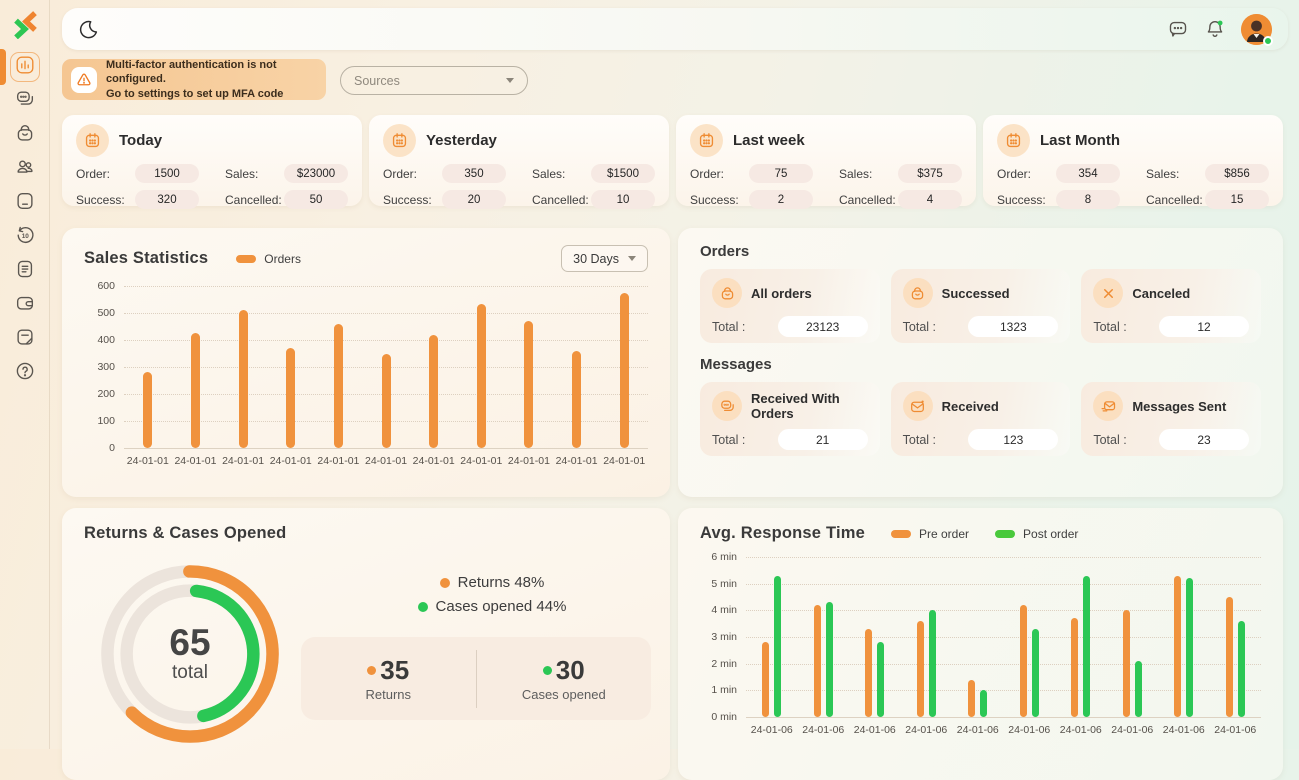 The height and width of the screenshot is (780, 1299). What do you see at coordinates (444, 582) in the screenshot?
I see `returns-dot` at bounding box center [444, 582].